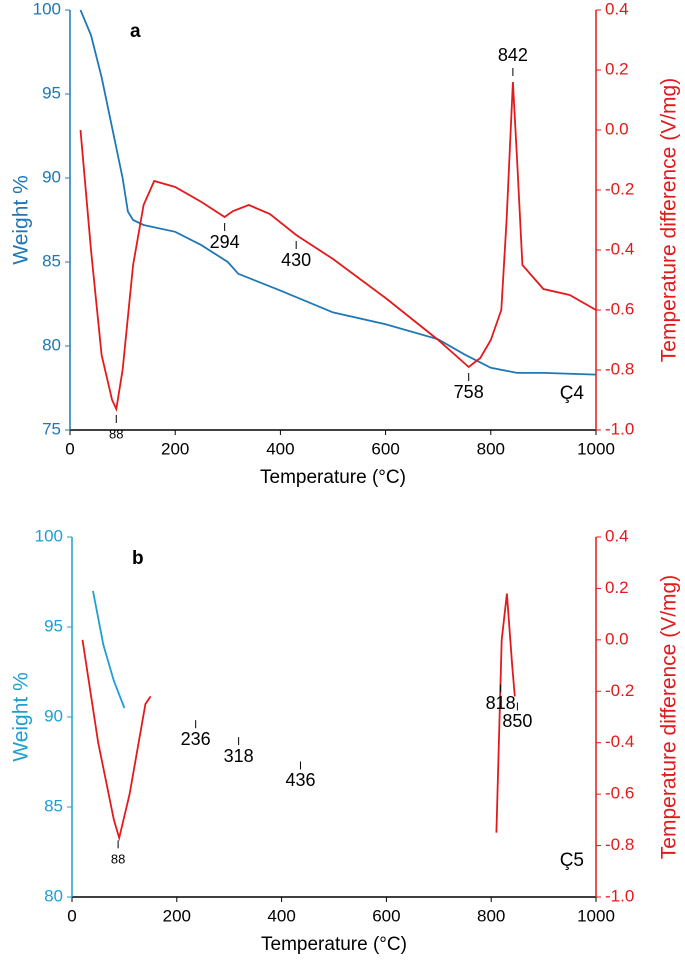  Describe the element at coordinates (513, 55) in the screenshot. I see `peak-label: 842` at that location.